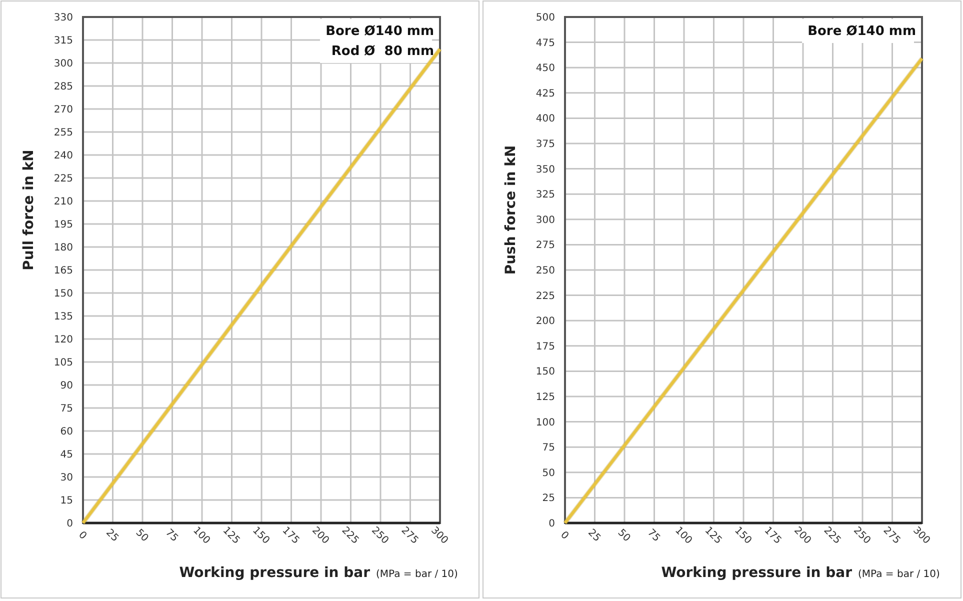 Image resolution: width=963 pixels, height=601 pixels. Describe the element at coordinates (382, 51) in the screenshot. I see `annotation: Rod Ø 80 mm` at that location.